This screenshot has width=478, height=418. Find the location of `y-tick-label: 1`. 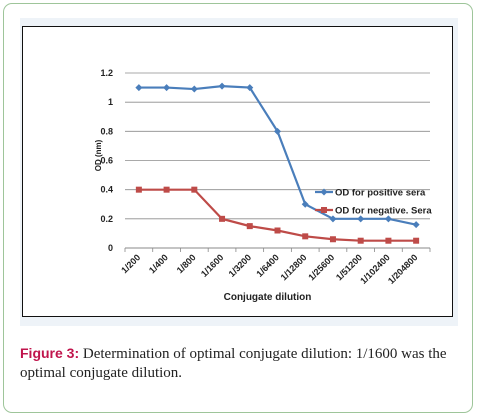

y-tick-label: 1 is located at coordinates (110, 102).